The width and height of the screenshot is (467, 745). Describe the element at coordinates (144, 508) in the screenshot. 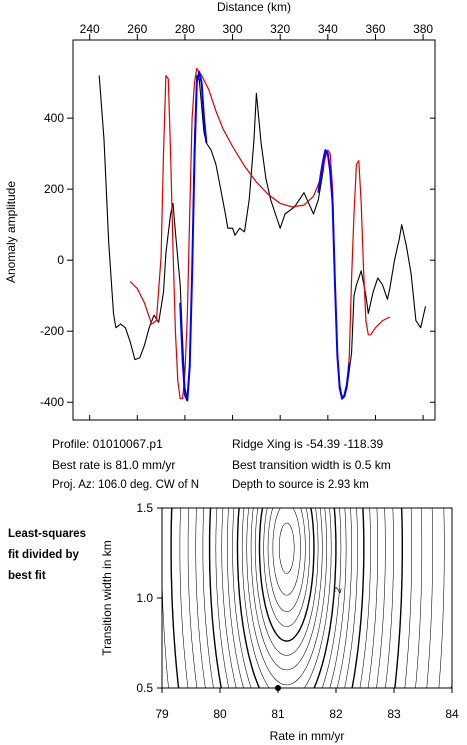

I see `contour-y-tick-label: 1.5` at that location.